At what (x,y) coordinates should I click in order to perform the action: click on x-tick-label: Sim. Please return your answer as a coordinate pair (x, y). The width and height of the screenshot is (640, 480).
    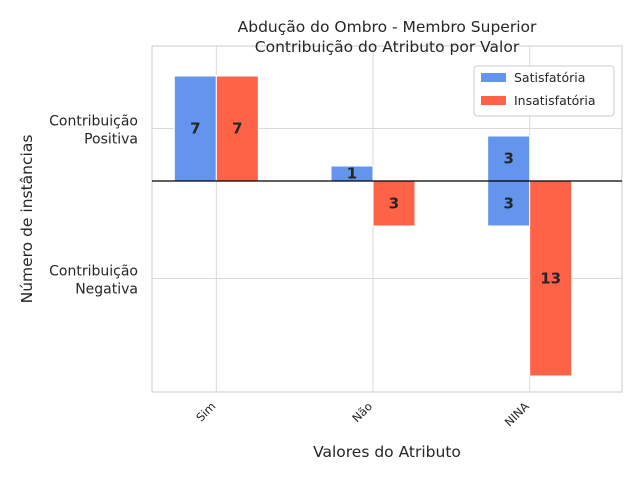
    Looking at the image, I should click on (205, 411).